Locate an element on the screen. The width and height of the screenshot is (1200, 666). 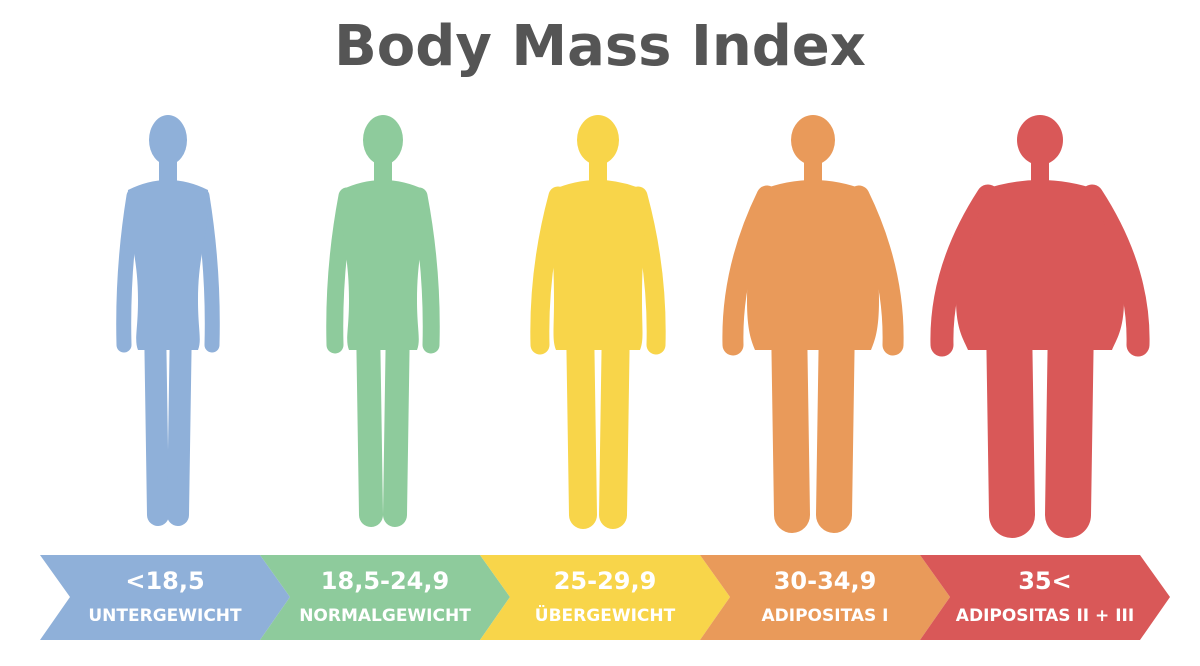
bmi-range: <18,5 is located at coordinates (164, 581).